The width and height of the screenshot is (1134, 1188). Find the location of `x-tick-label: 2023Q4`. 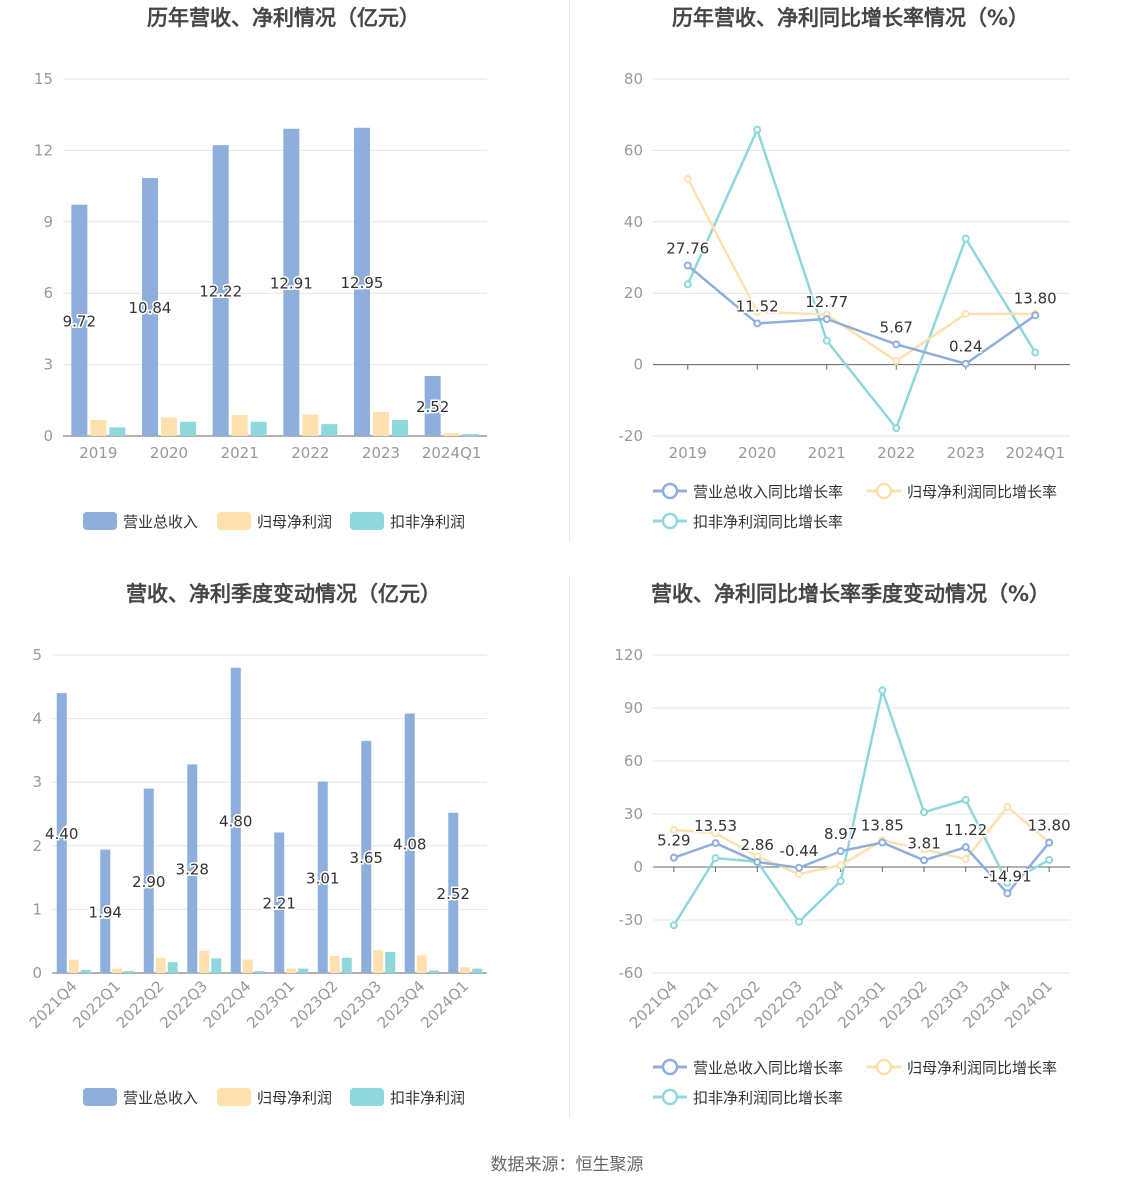

x-tick-label: 2023Q4 is located at coordinates (401, 1004).